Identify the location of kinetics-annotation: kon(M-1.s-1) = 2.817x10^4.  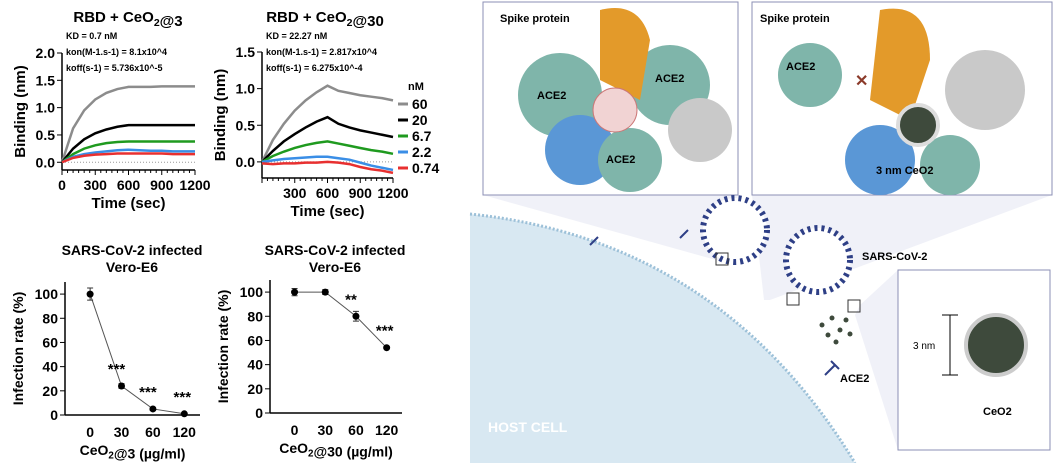
(321, 52).